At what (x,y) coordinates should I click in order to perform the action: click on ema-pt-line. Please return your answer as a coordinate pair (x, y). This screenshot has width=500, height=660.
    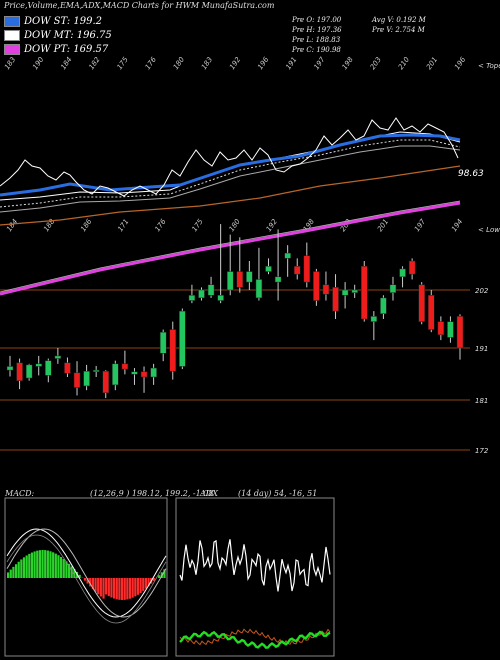
    Looking at the image, I should click on (230, 248).